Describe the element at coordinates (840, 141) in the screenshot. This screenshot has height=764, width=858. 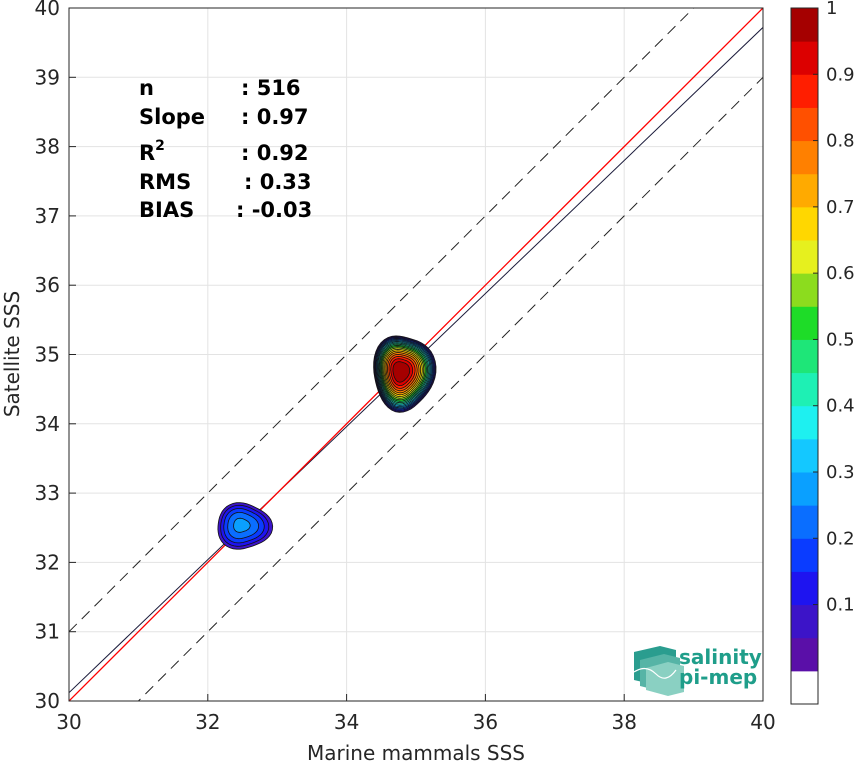
I see `colorbar-tick-label: 0.8` at that location.